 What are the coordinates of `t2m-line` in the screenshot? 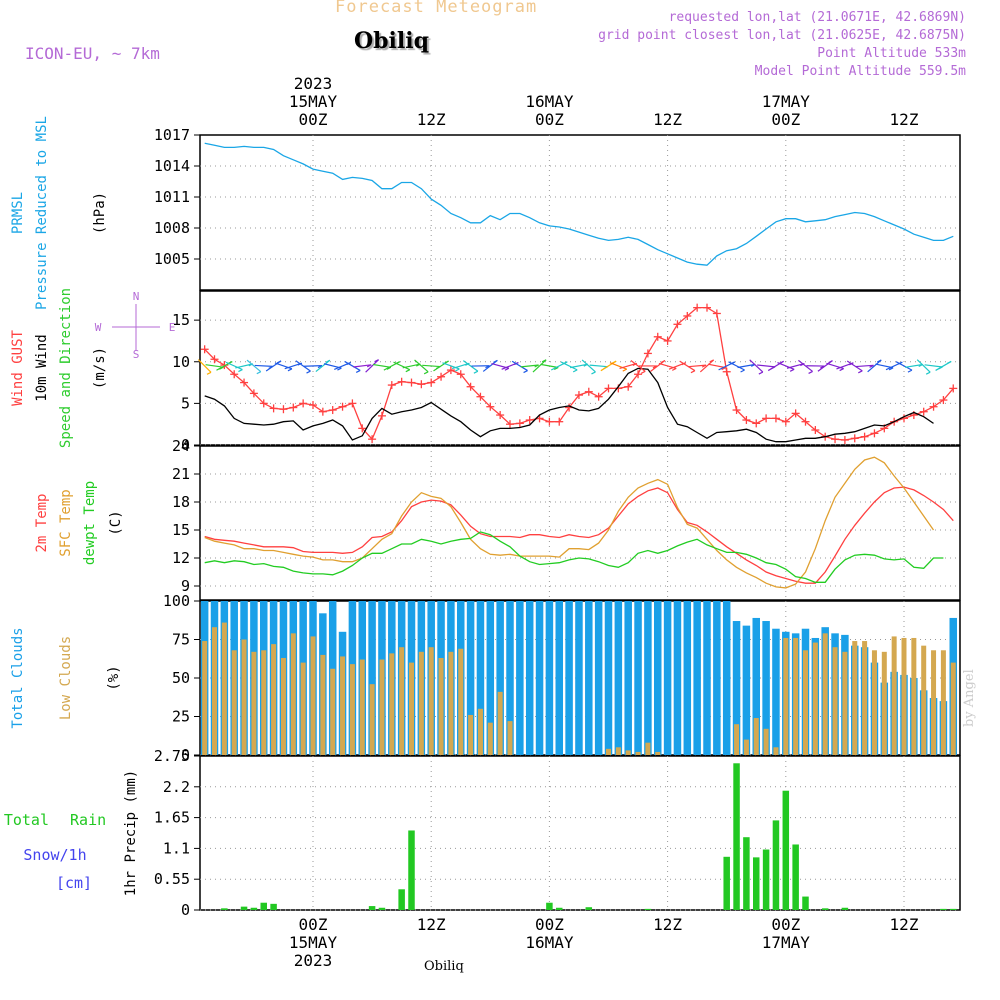 It's located at (579, 535).